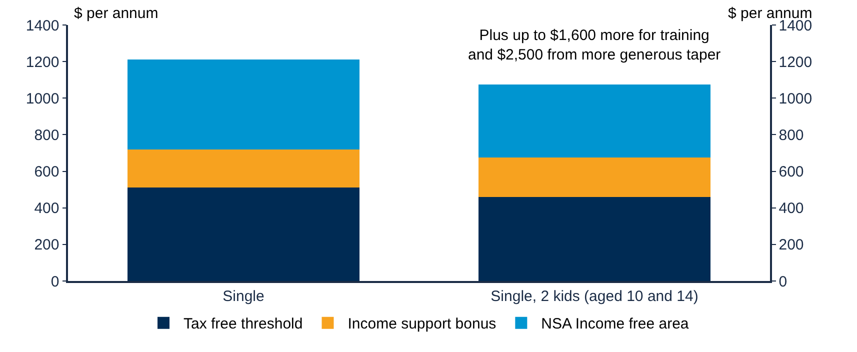 This screenshot has width=857, height=352. I want to click on y-tick-label: 1200, so click(43, 62).